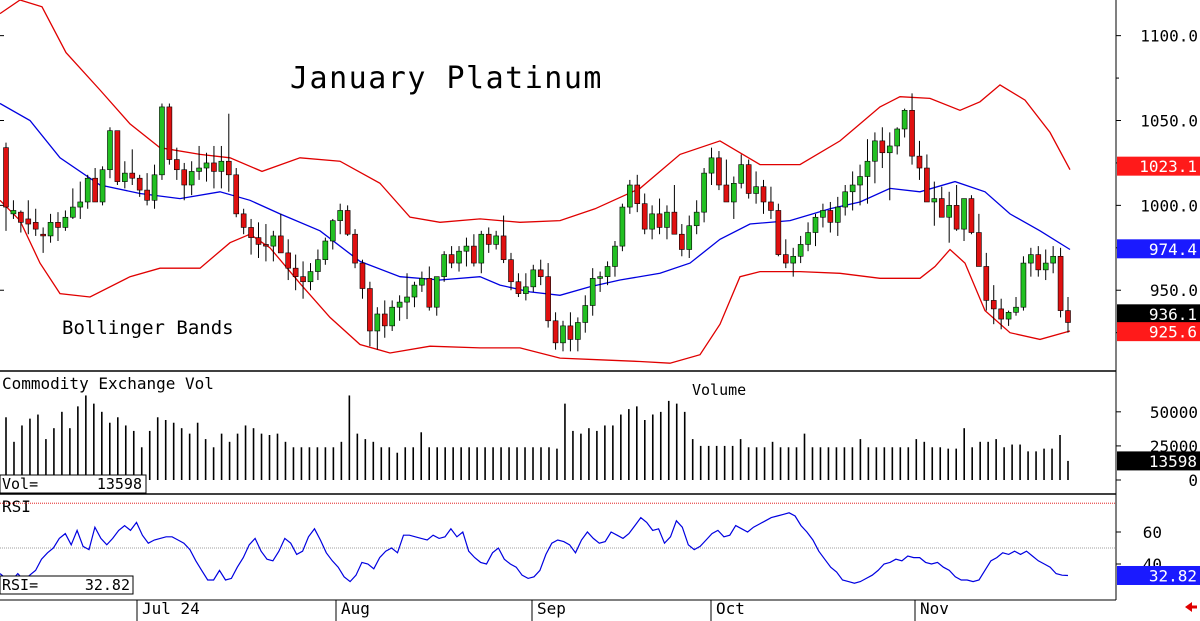 The height and width of the screenshot is (621, 1200). Describe the element at coordinates (446, 78) in the screenshot. I see `chart-title: January Platinum` at that location.